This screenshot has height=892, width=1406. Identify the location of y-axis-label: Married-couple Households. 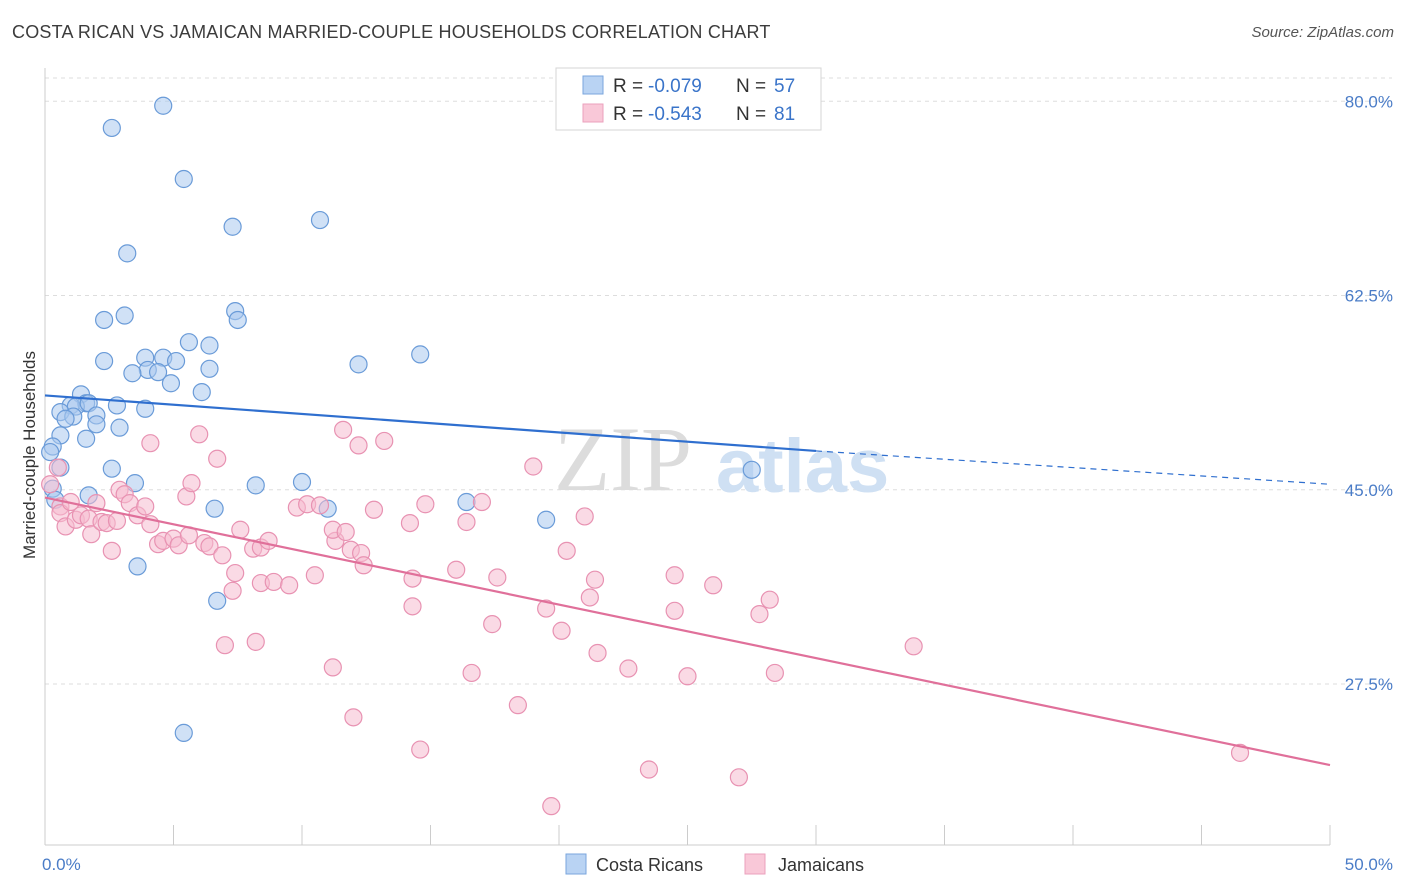
(29, 455).